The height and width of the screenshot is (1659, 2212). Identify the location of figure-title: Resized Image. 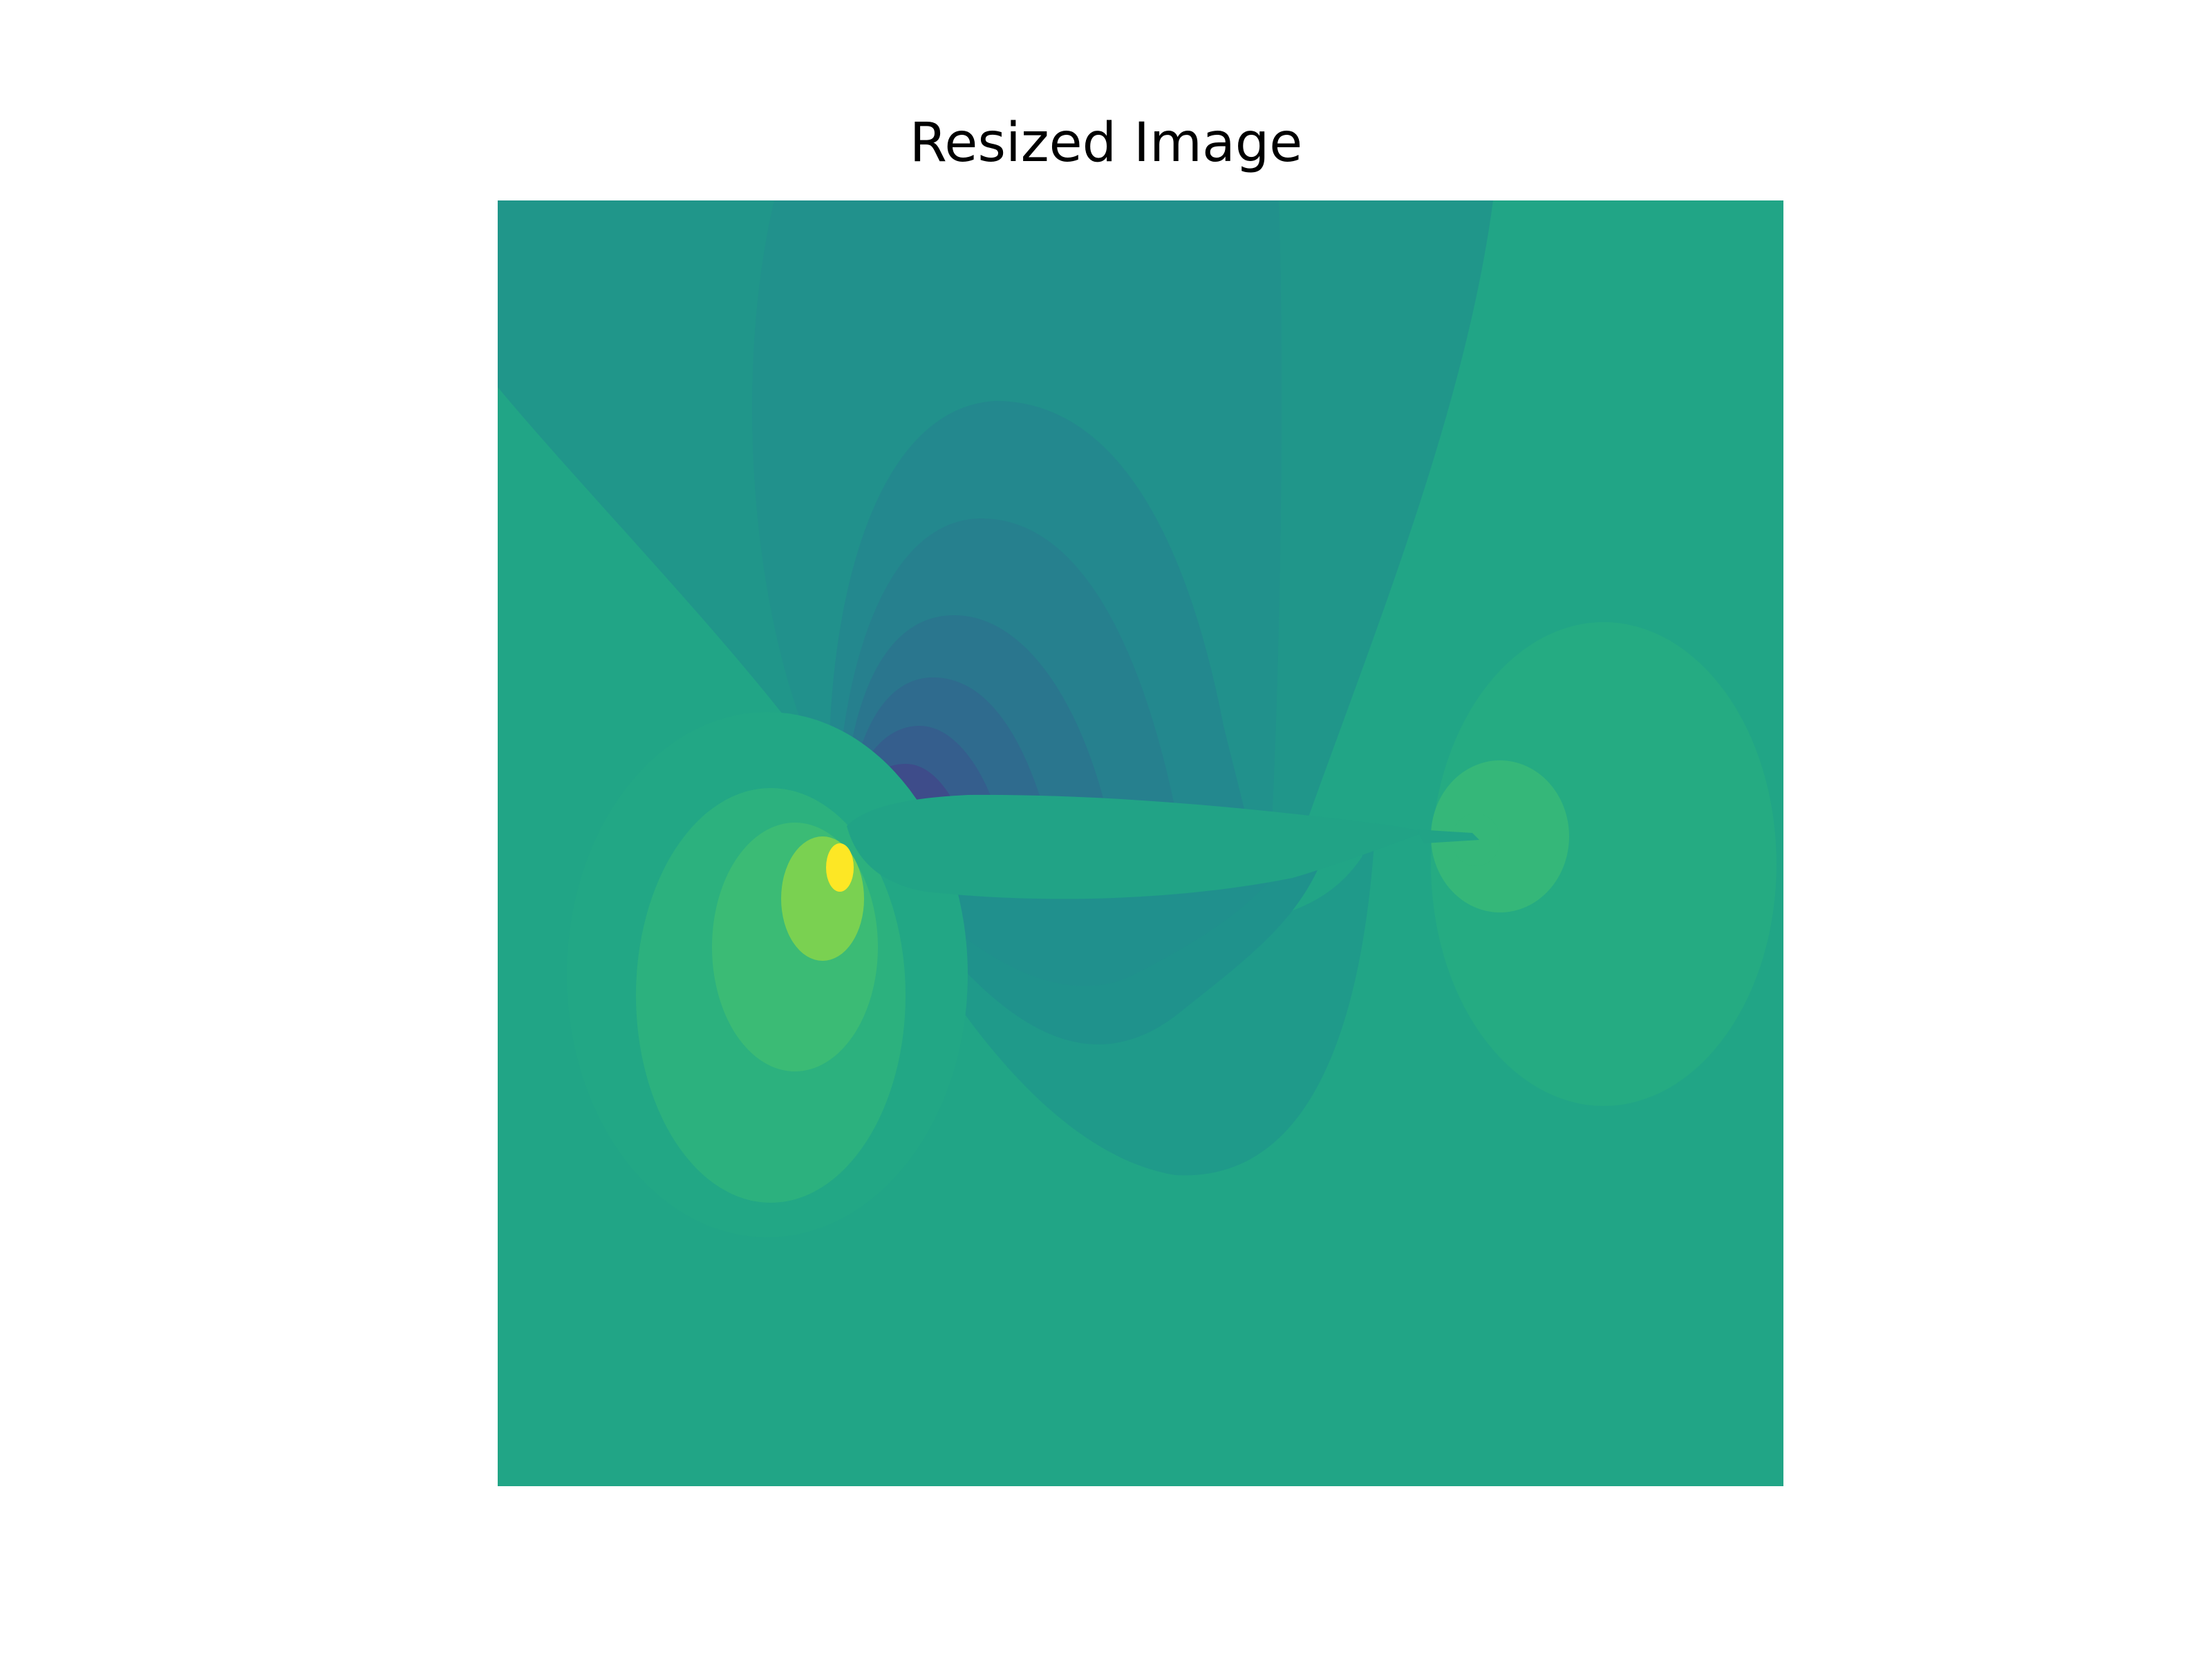
(1106, 143).